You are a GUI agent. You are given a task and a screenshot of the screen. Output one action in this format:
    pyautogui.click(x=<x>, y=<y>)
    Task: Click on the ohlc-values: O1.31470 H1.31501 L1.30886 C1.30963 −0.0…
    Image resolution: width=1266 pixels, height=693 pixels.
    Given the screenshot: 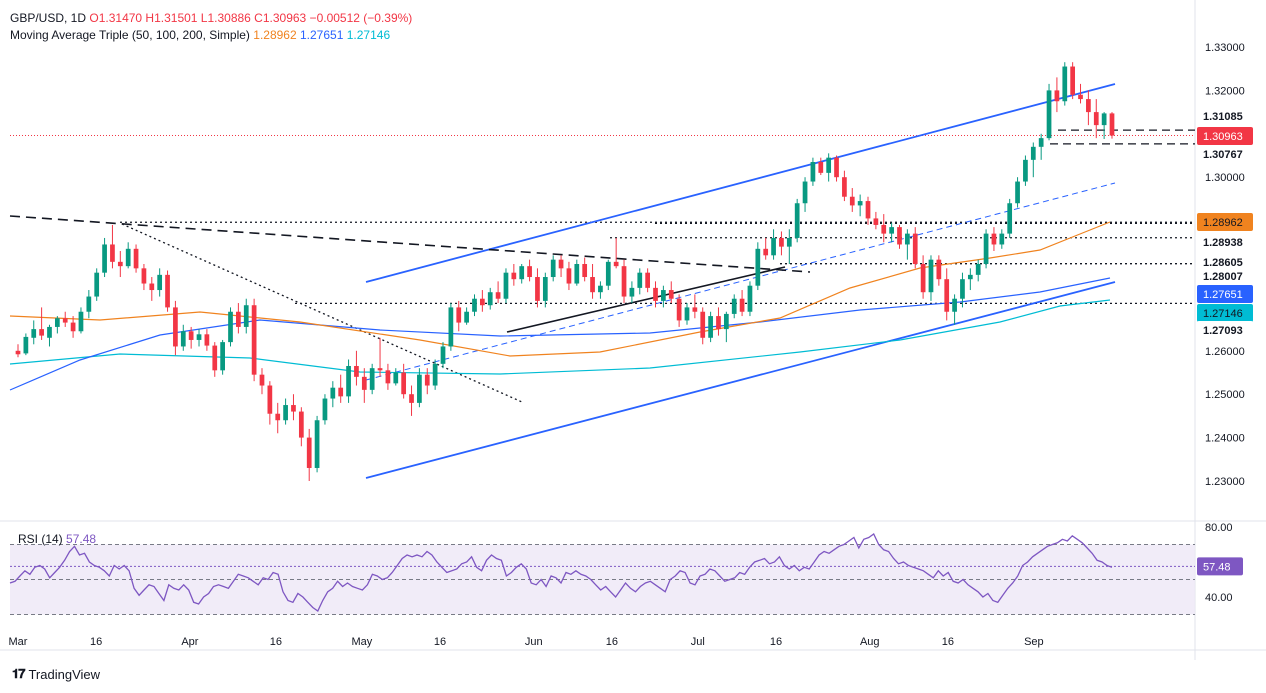 What is the action you would take?
    pyautogui.click(x=251, y=18)
    